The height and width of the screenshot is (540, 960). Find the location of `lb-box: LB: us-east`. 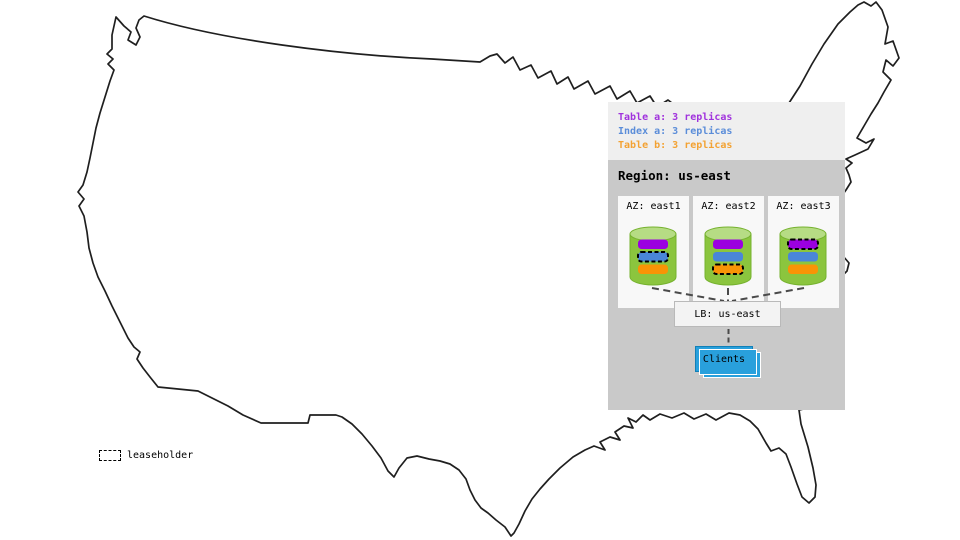

lb-box: LB: us-east is located at coordinates (727, 314).